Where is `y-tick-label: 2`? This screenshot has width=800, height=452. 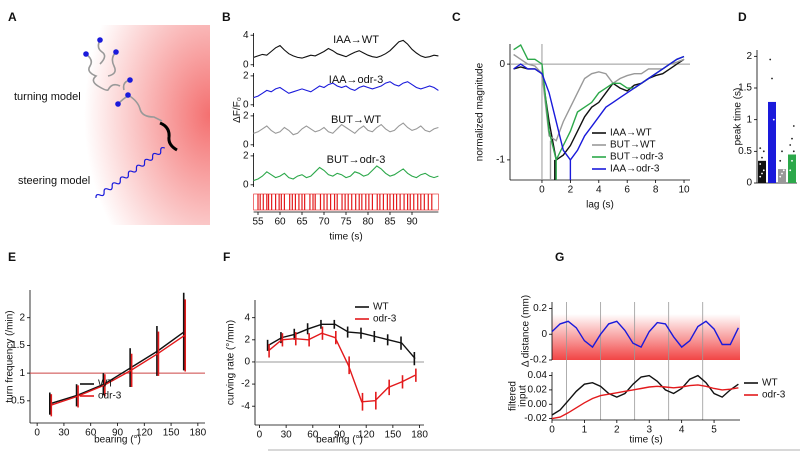
y-tick-label: 2 is located at coordinates (246, 116).